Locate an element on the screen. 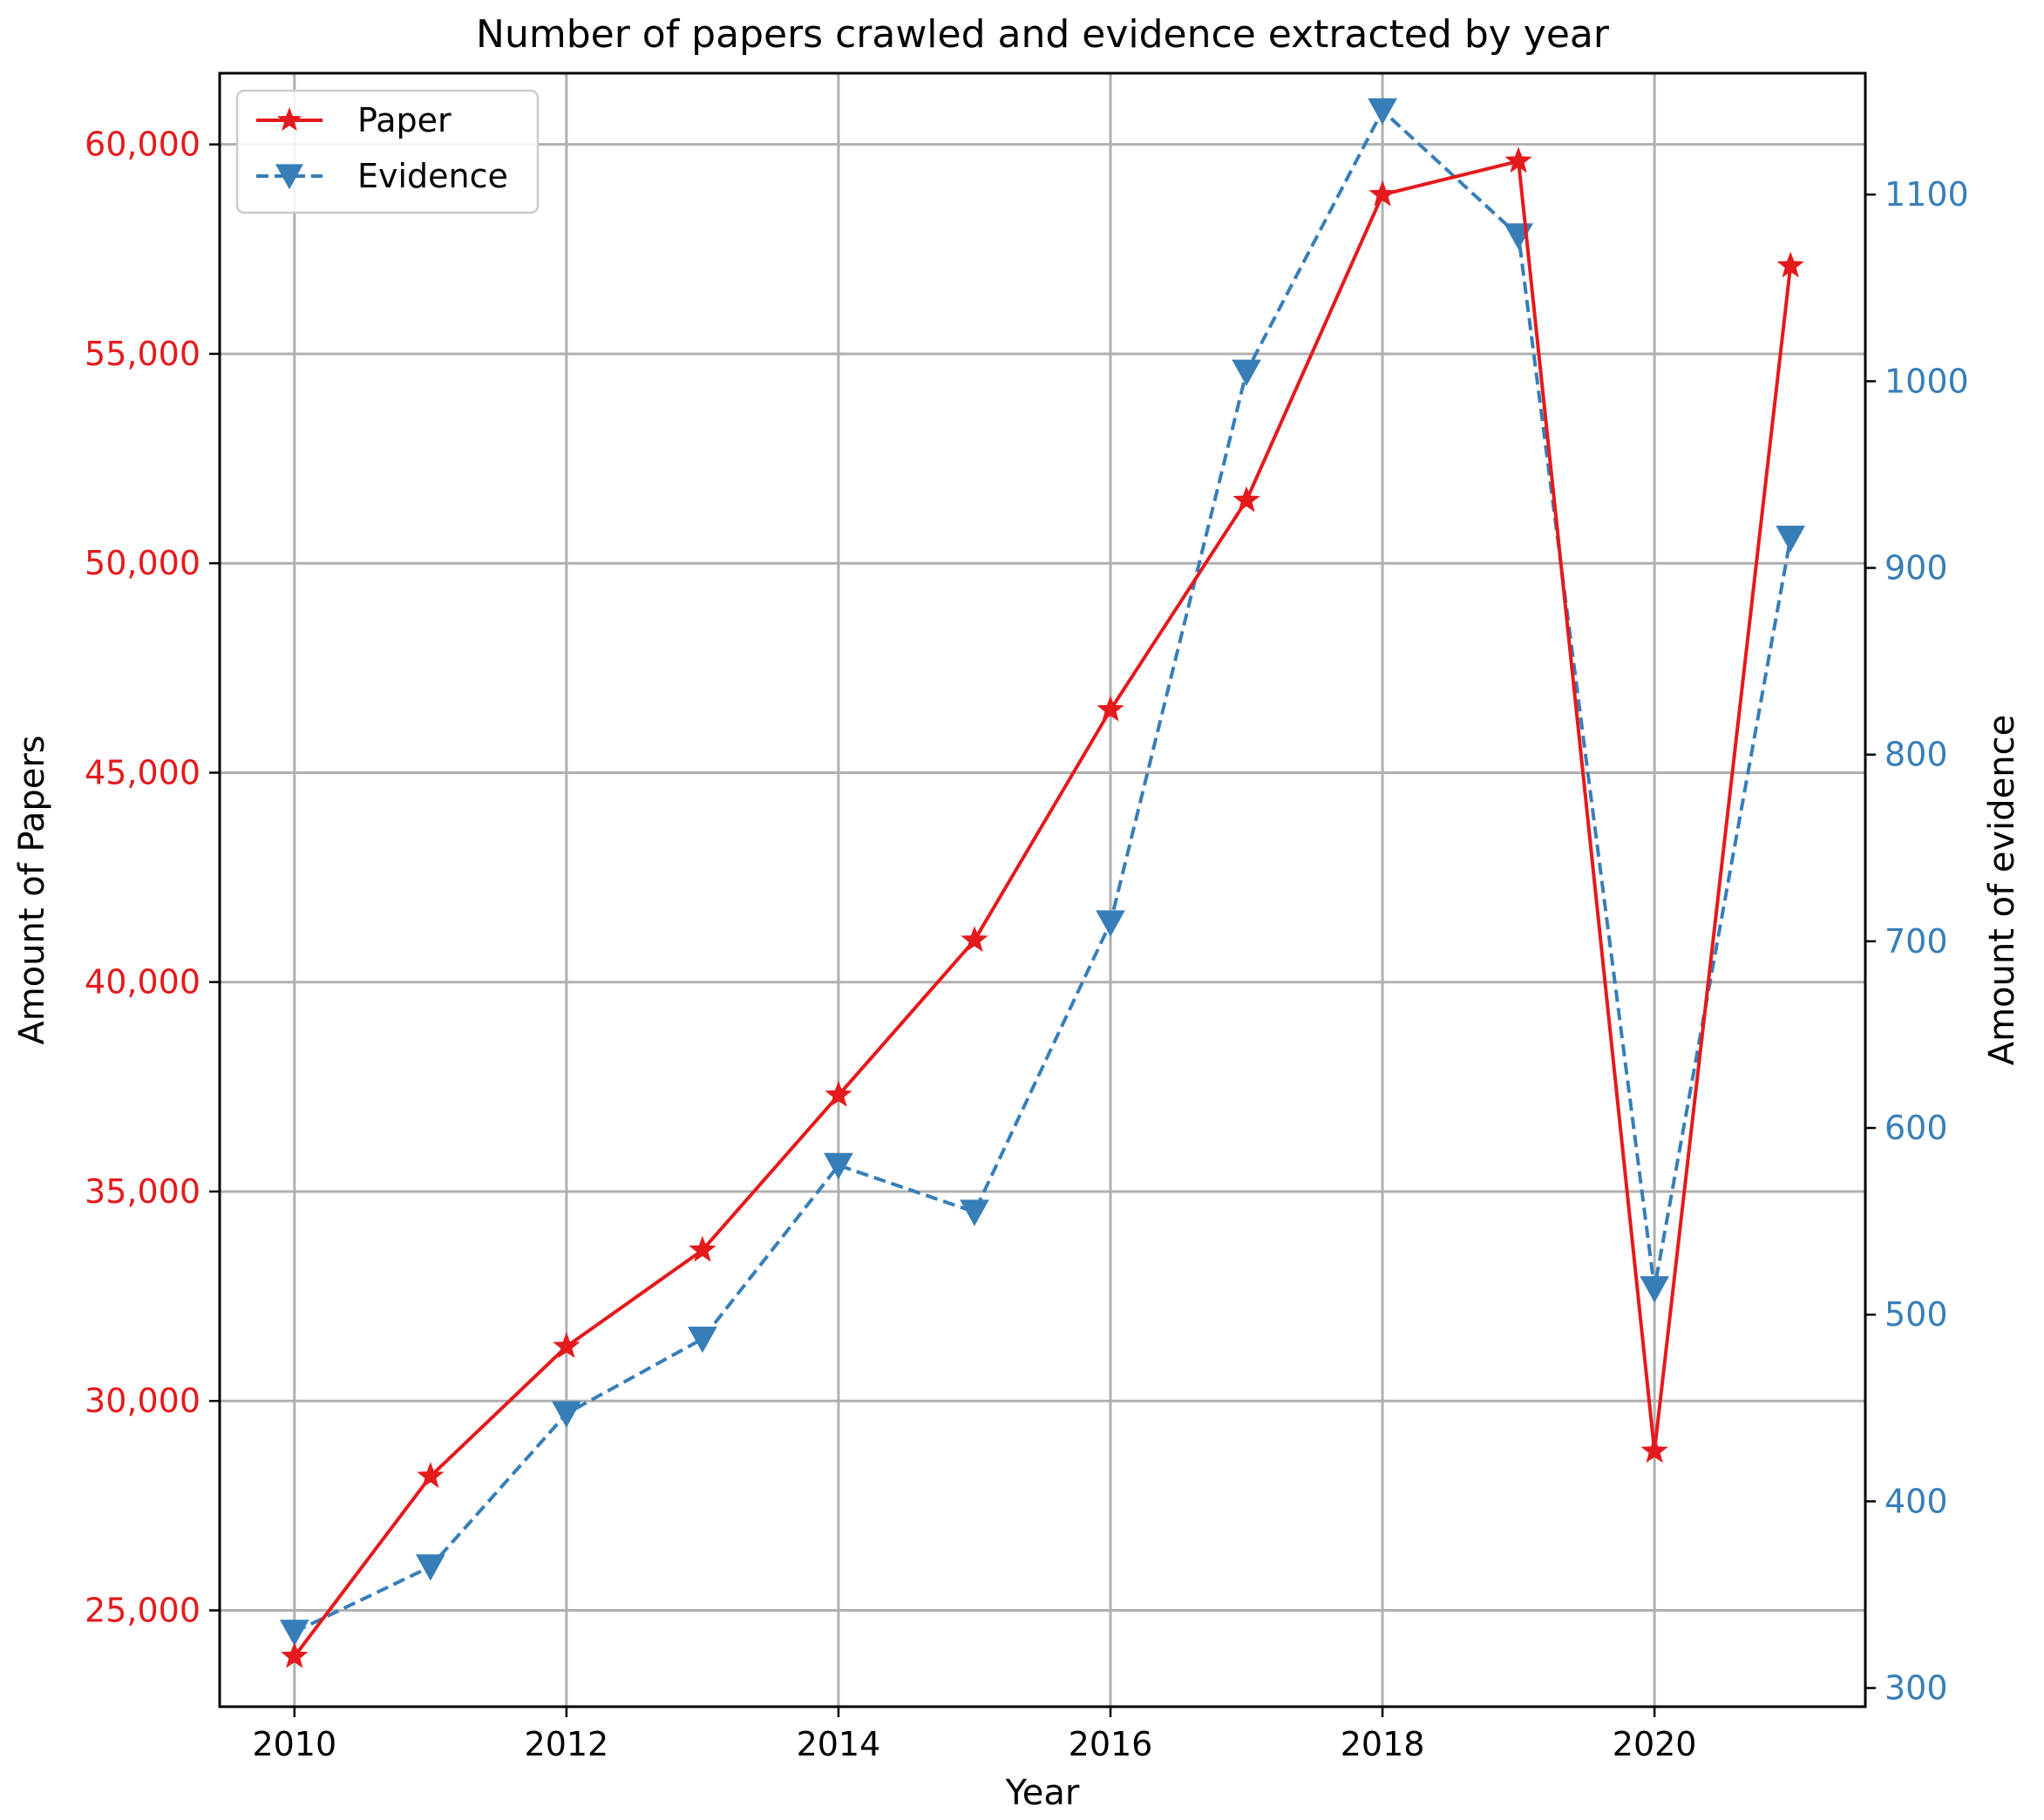 The image size is (2044, 1820). y-left-tick-label: 45,000 is located at coordinates (142, 772).